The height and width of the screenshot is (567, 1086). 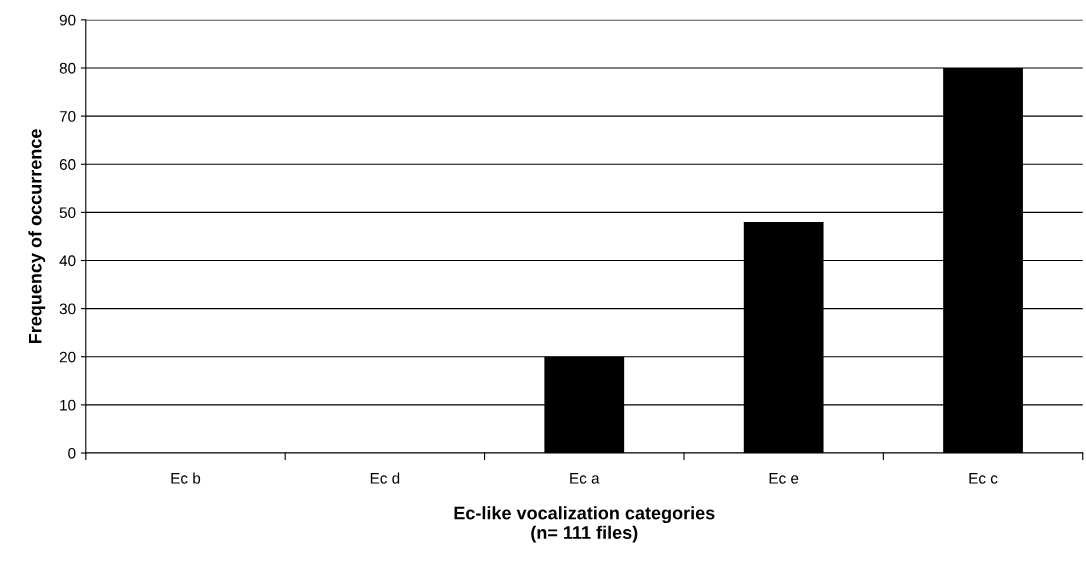 I want to click on y-tick-label: 80, so click(x=67, y=68).